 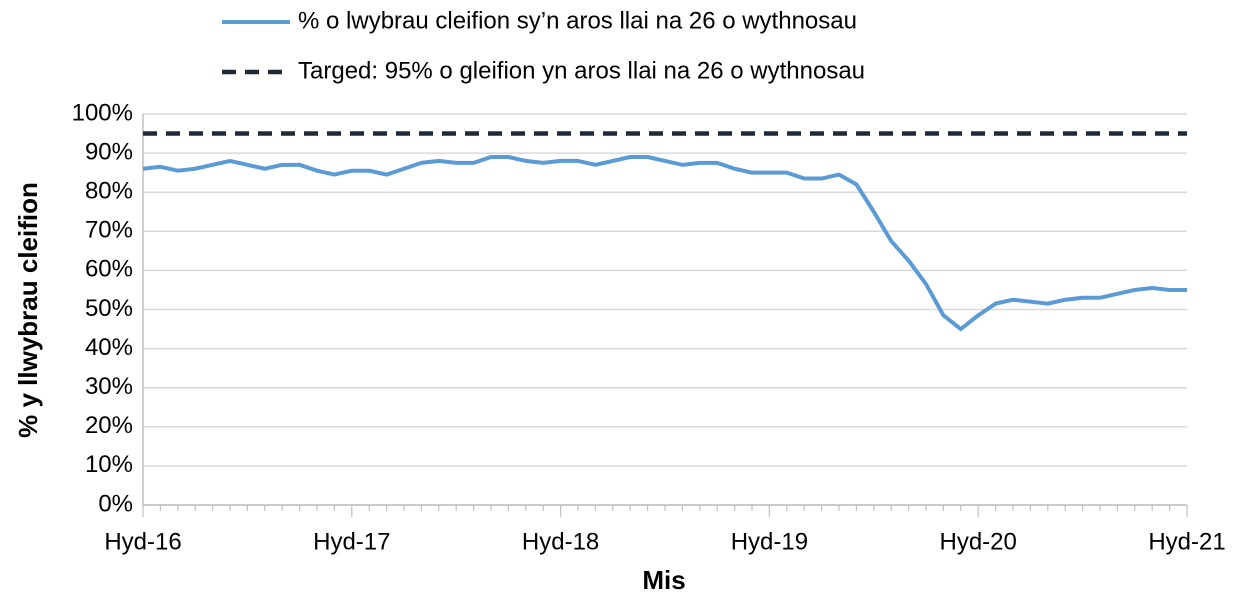 I want to click on y-tick-label: 20%, so click(x=109, y=425).